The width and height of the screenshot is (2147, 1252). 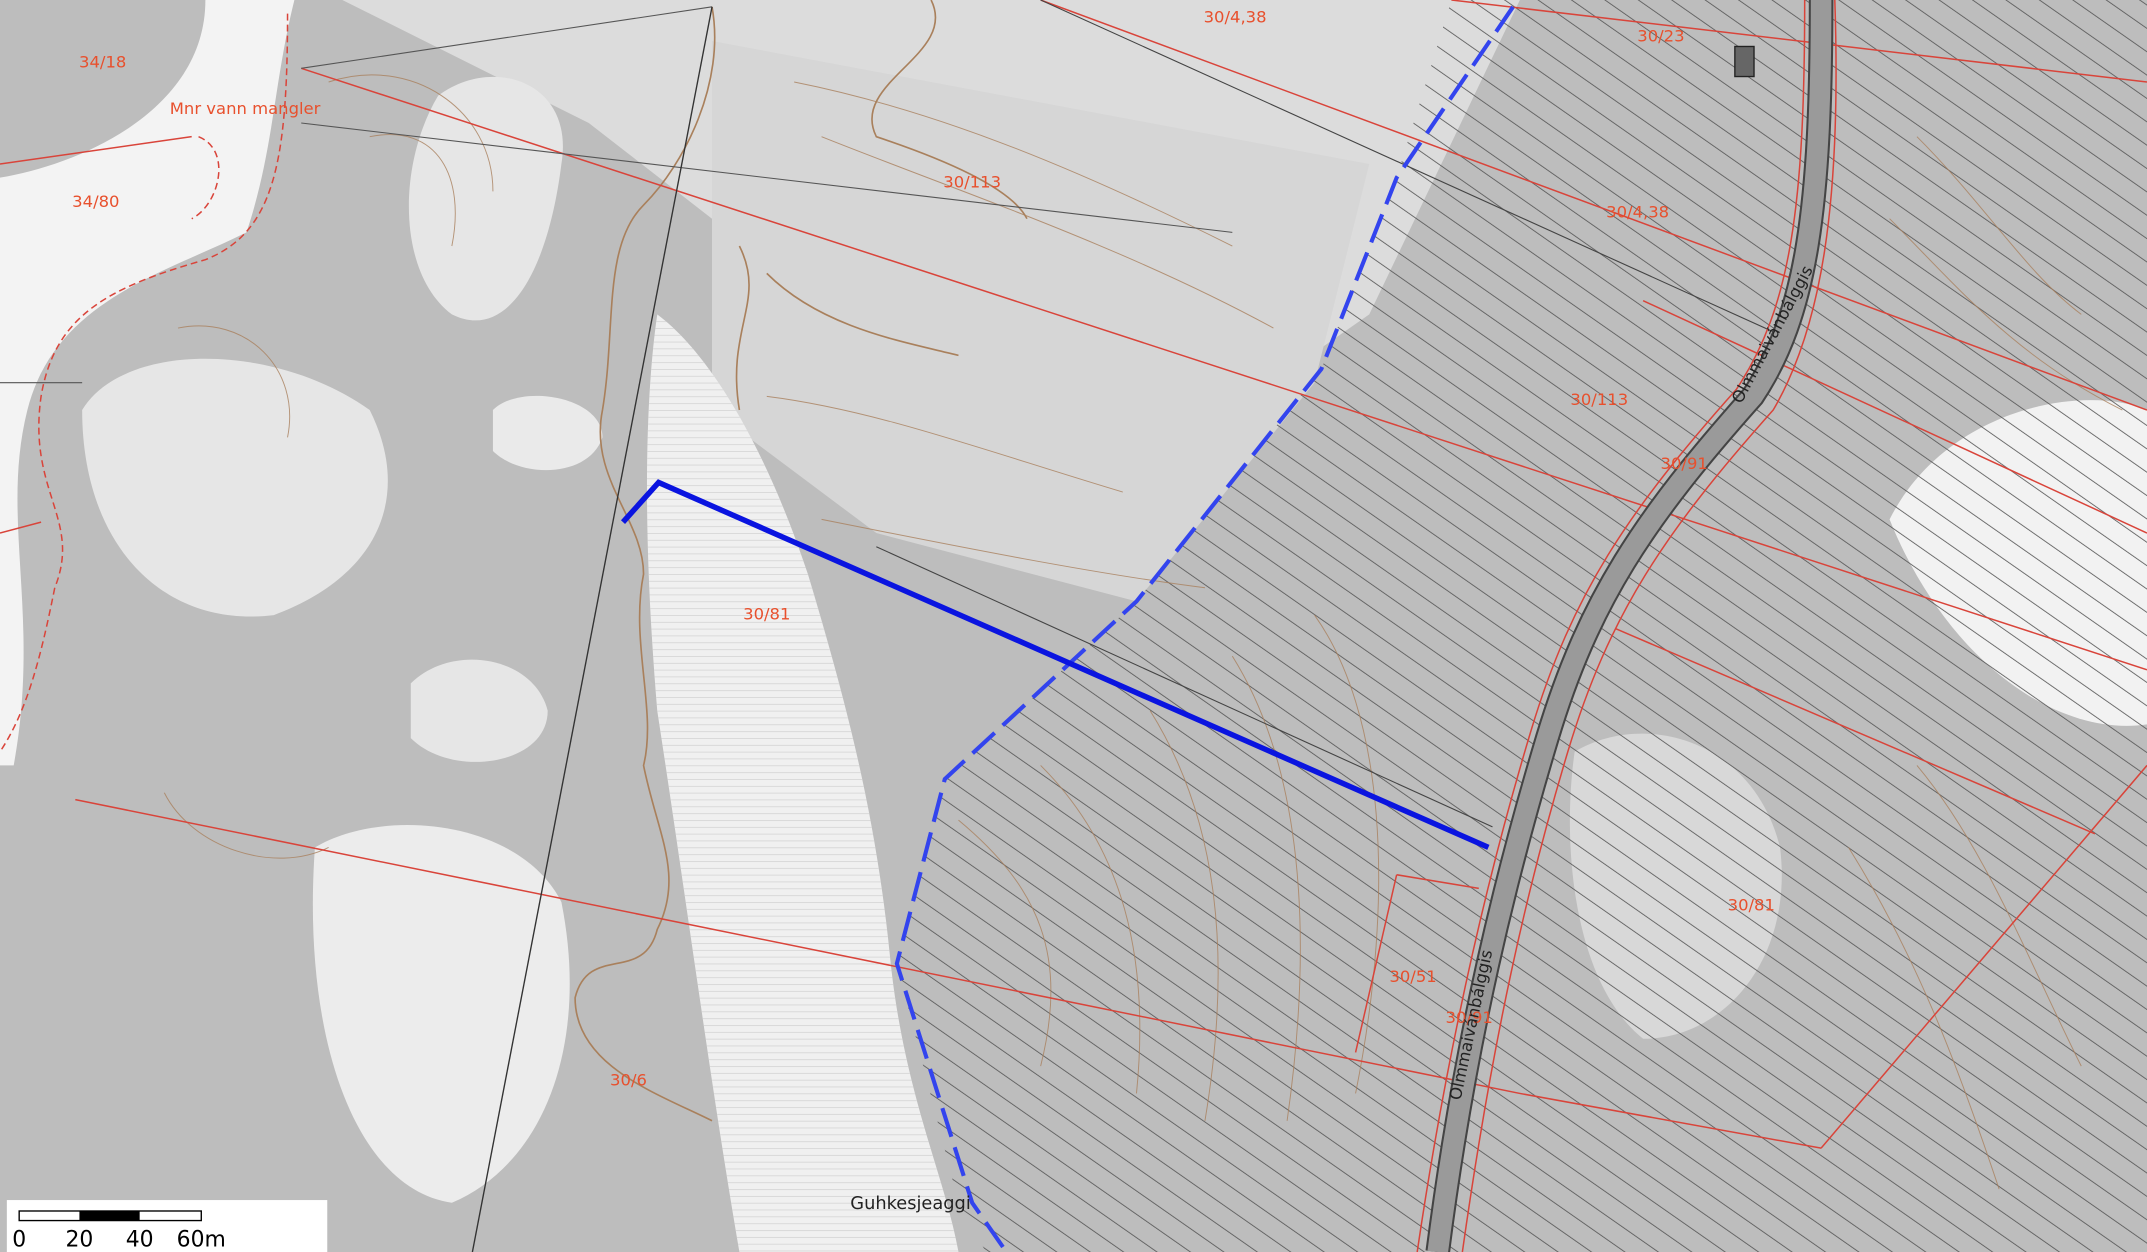 What do you see at coordinates (201, 1240) in the screenshot?
I see `scale-label: 60m` at bounding box center [201, 1240].